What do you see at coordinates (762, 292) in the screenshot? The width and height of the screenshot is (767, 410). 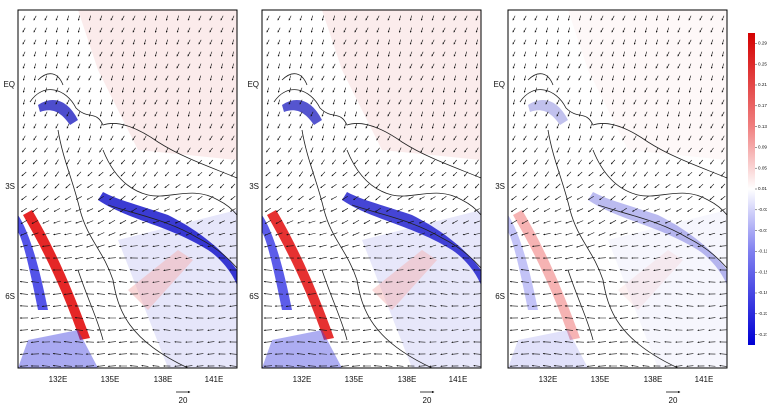 I see `colorbar-tick-label: -0.19` at bounding box center [762, 292].